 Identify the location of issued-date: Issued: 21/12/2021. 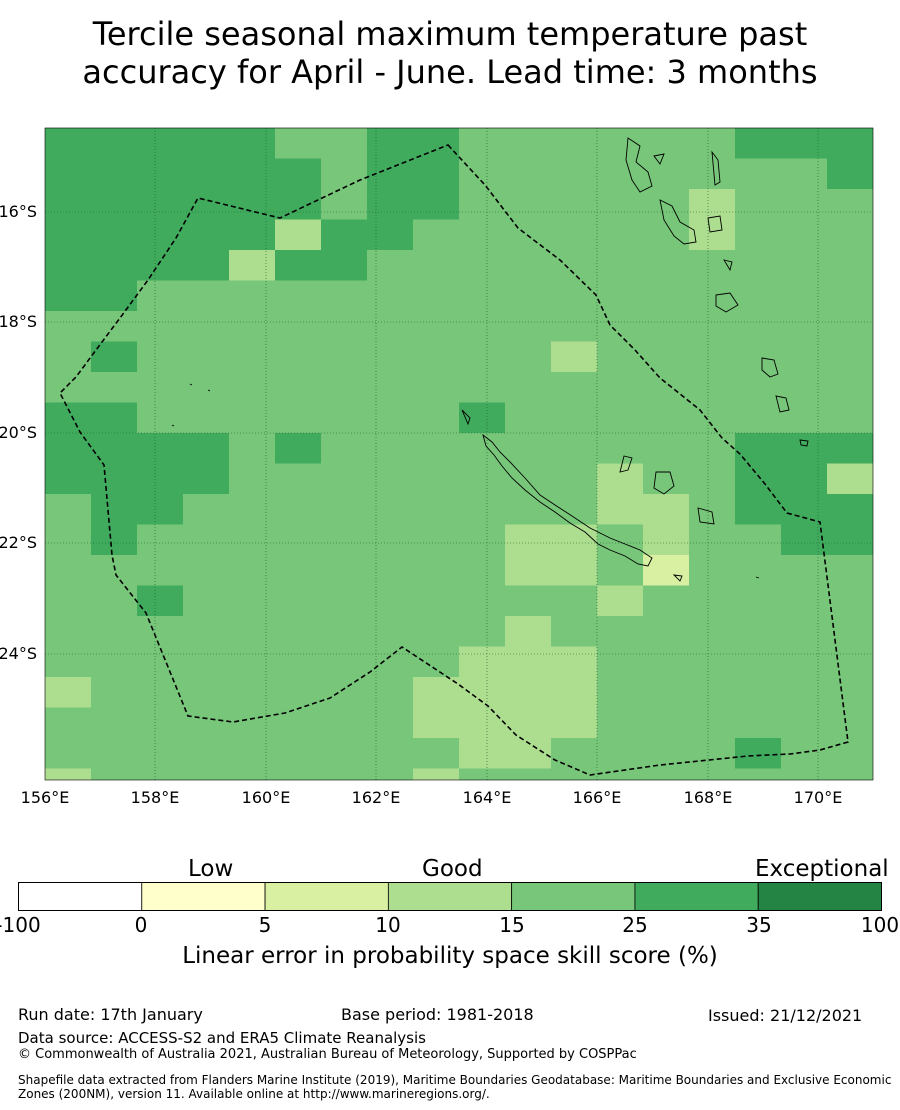
(785, 1015).